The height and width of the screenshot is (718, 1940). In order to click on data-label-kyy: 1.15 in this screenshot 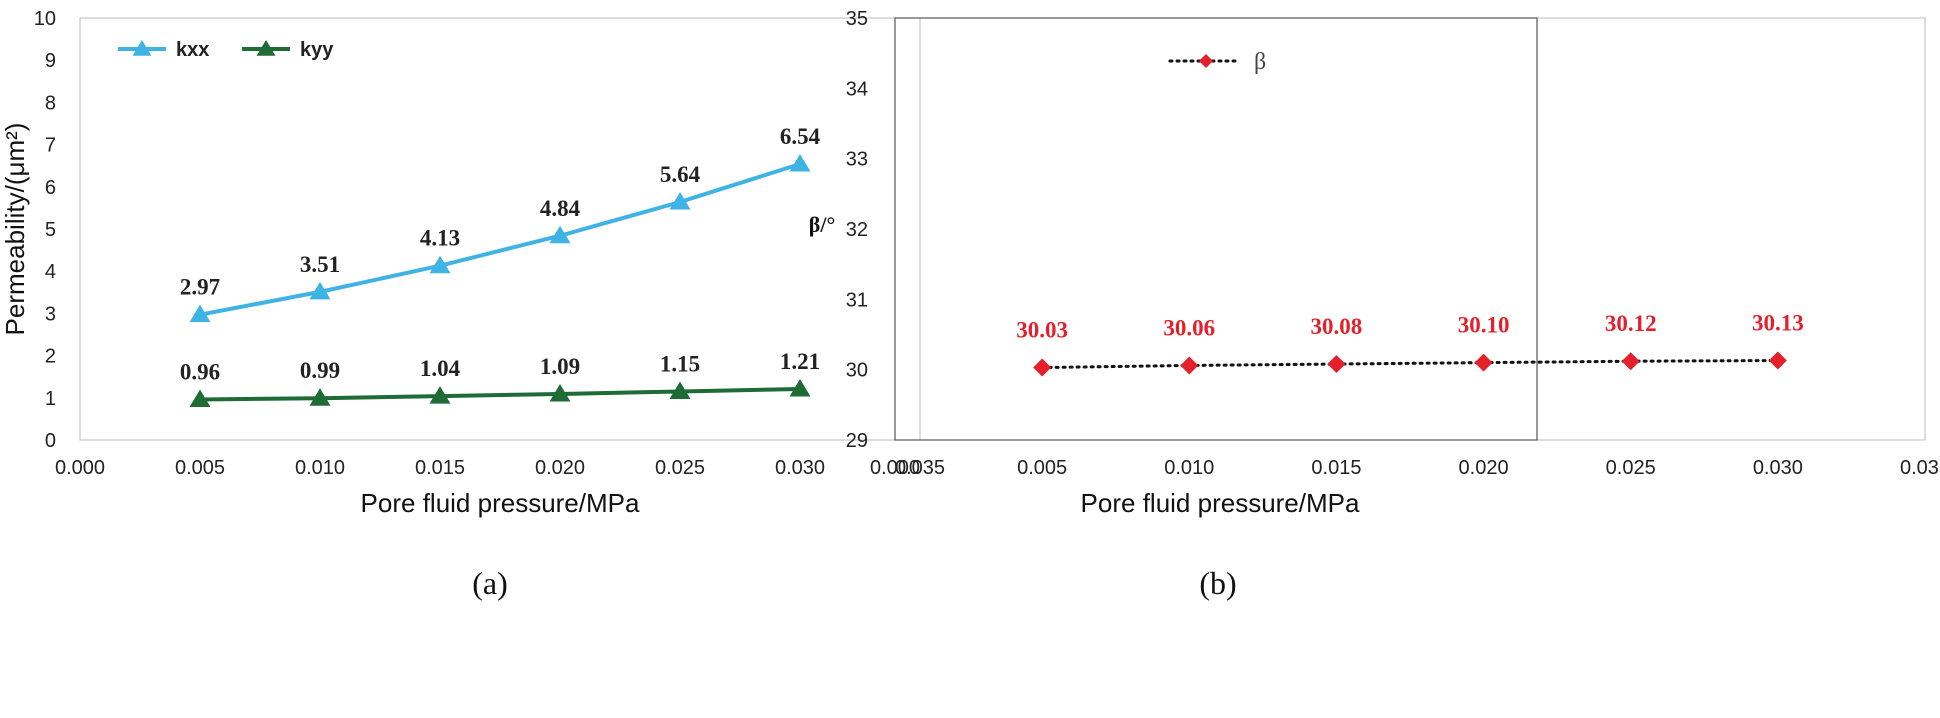, I will do `click(680, 363)`.